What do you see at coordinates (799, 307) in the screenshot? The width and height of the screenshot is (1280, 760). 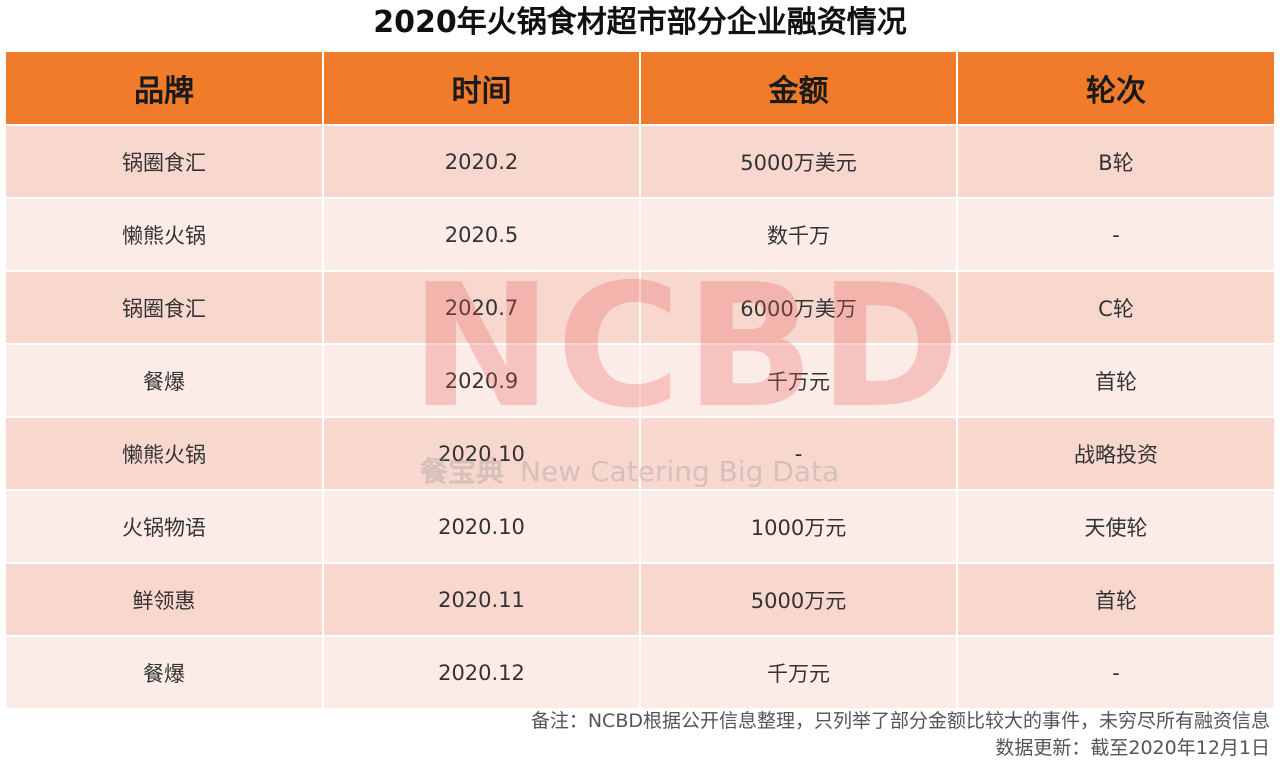 I see `cell-amount: 6000万美万` at bounding box center [799, 307].